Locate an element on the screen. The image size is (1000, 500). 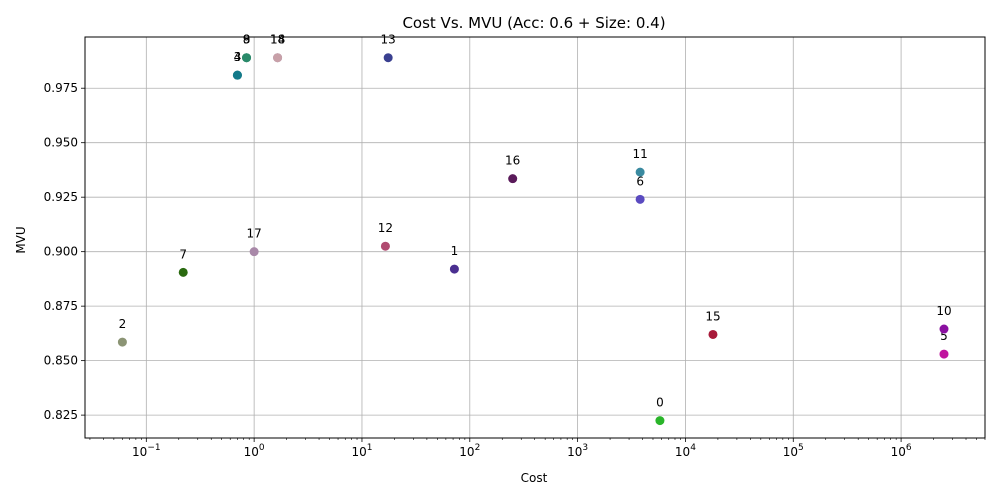
x-tick-label: 10² is located at coordinates (469, 451).